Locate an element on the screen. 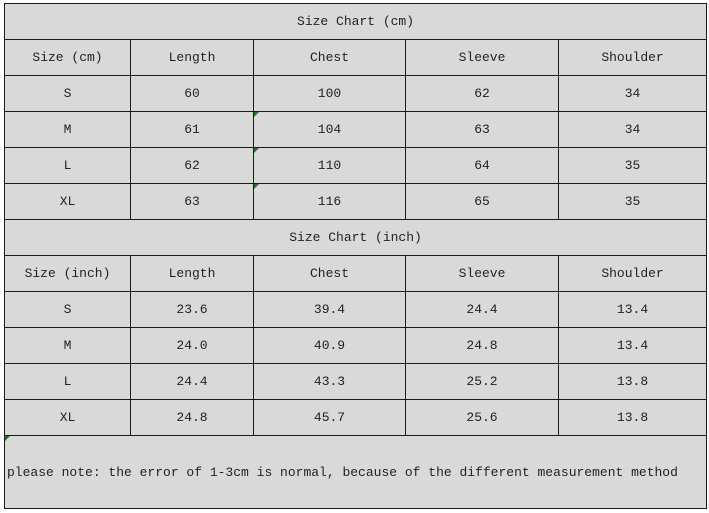 The width and height of the screenshot is (709, 513). inch-header-row: Size (inch) Length Chest Sleeve Shoulder is located at coordinates (356, 273).